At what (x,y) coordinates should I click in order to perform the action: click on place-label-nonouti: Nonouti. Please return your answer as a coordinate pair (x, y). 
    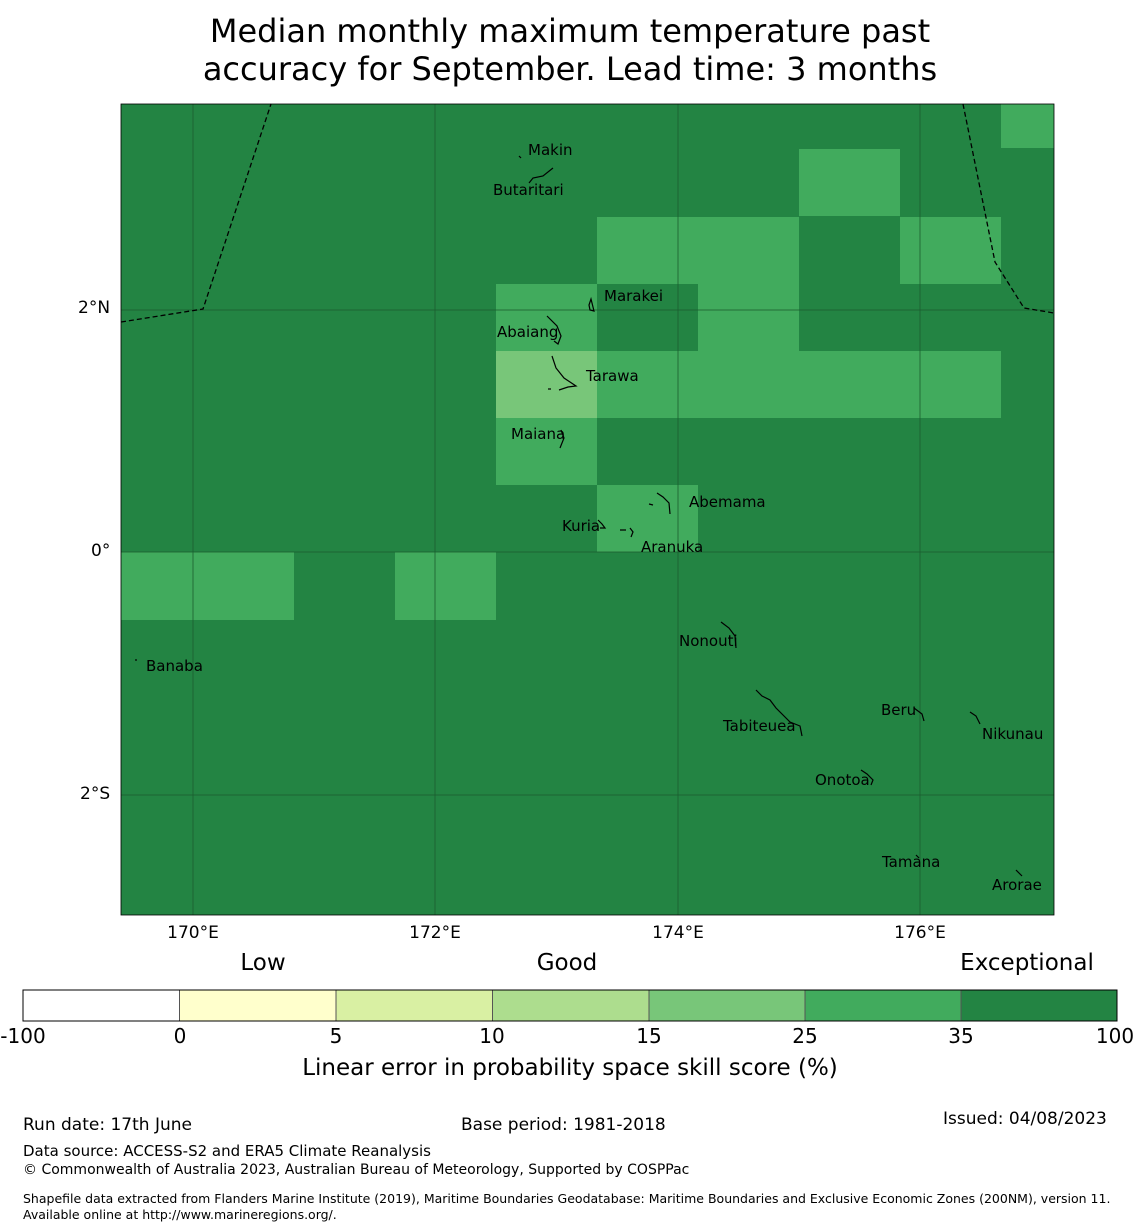
    Looking at the image, I should click on (708, 641).